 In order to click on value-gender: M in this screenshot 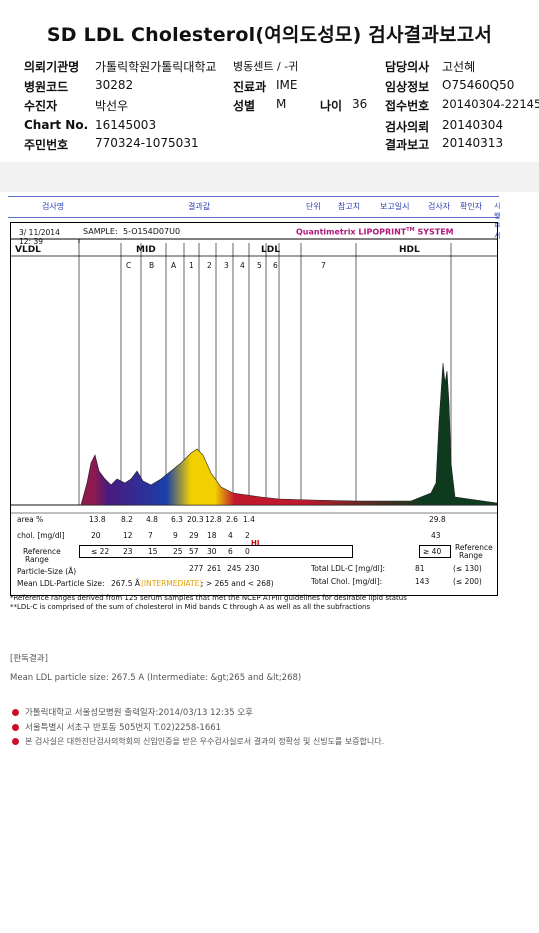, I will do `click(281, 104)`.